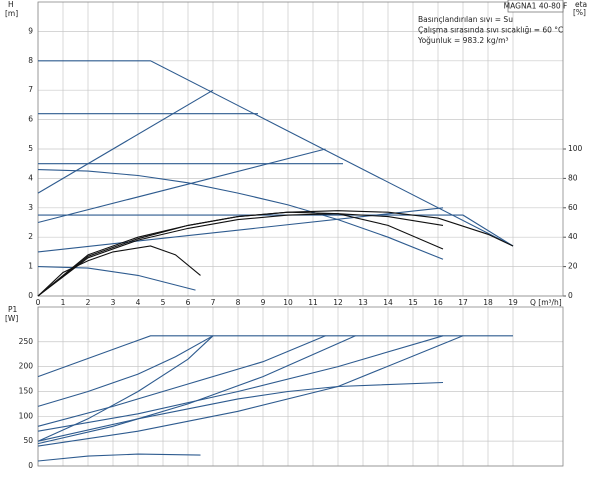 The image size is (600, 477). I want to click on y-tick-label: 50, so click(28, 440).